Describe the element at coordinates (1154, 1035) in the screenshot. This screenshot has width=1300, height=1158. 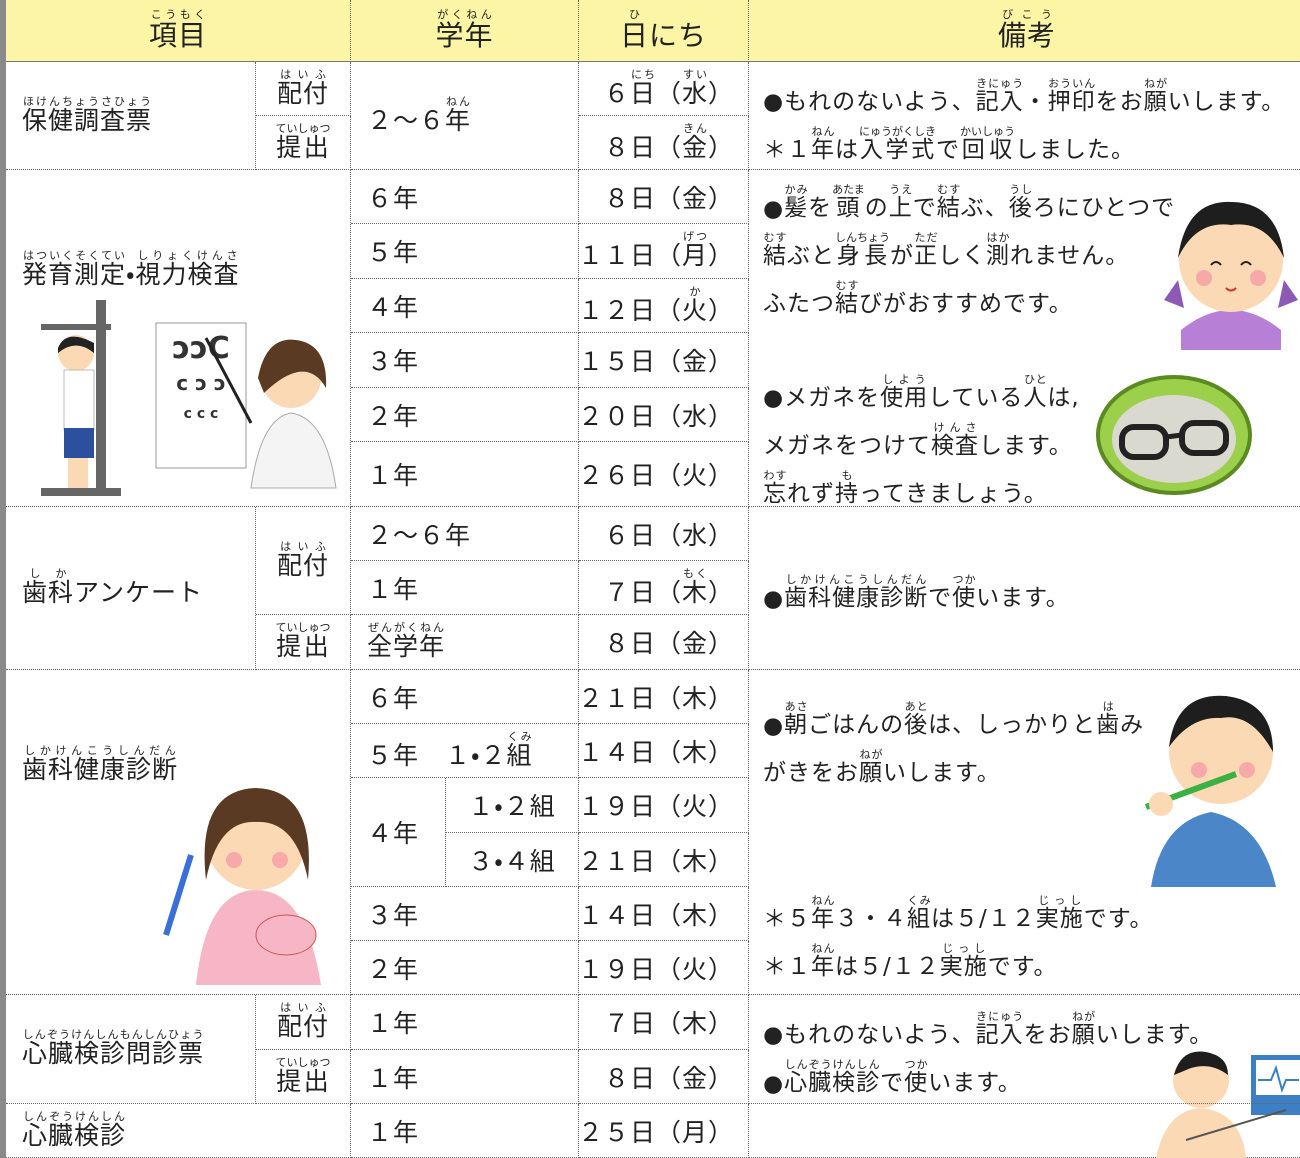
I see `text: いします。` at that location.